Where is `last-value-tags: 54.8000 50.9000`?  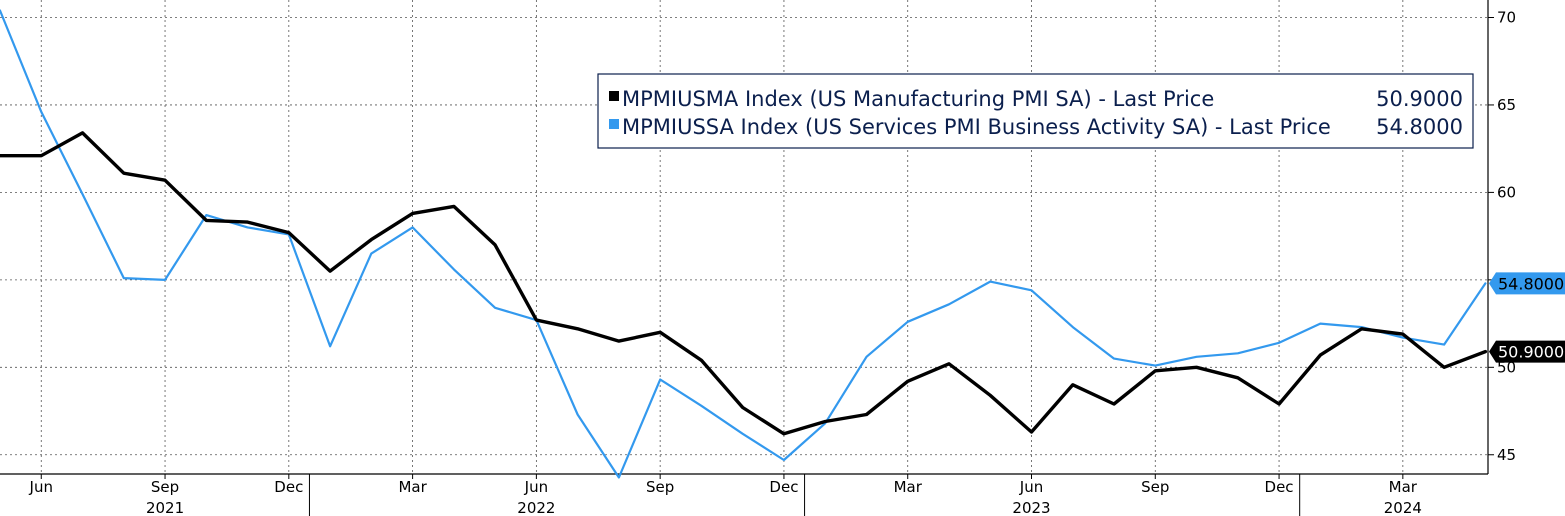 last-value-tags: 54.8000 50.9000 is located at coordinates (1527, 317).